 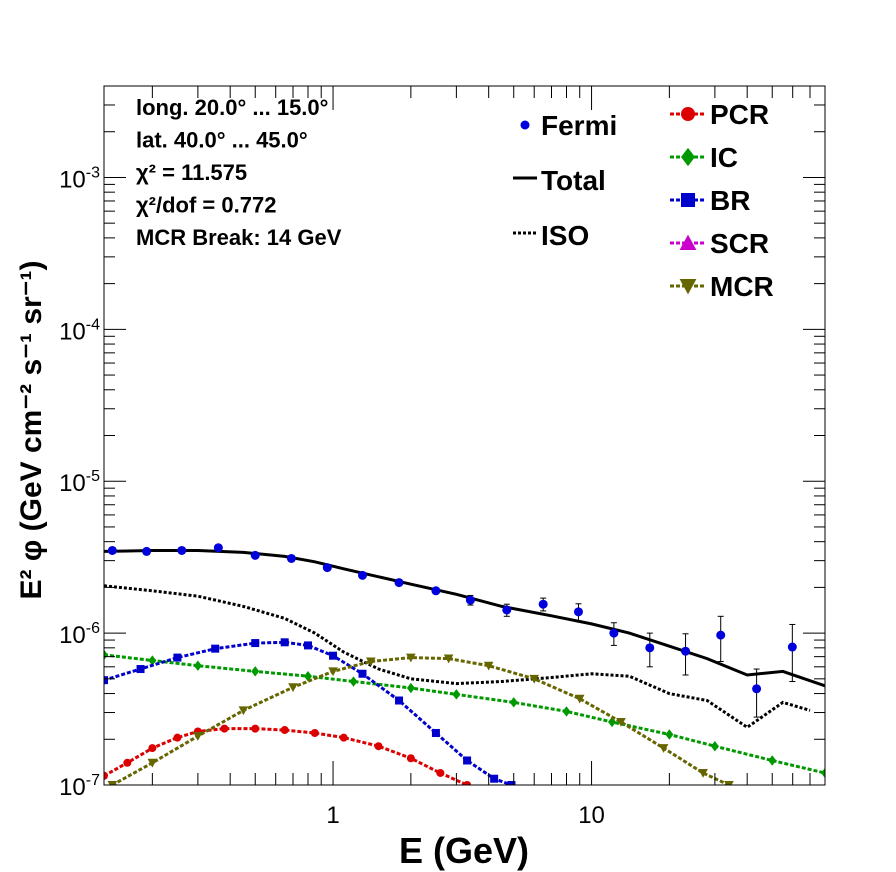 What do you see at coordinates (222, 140) in the screenshot?
I see `info-line-2: lat. 40.0° ... 45.0°` at bounding box center [222, 140].